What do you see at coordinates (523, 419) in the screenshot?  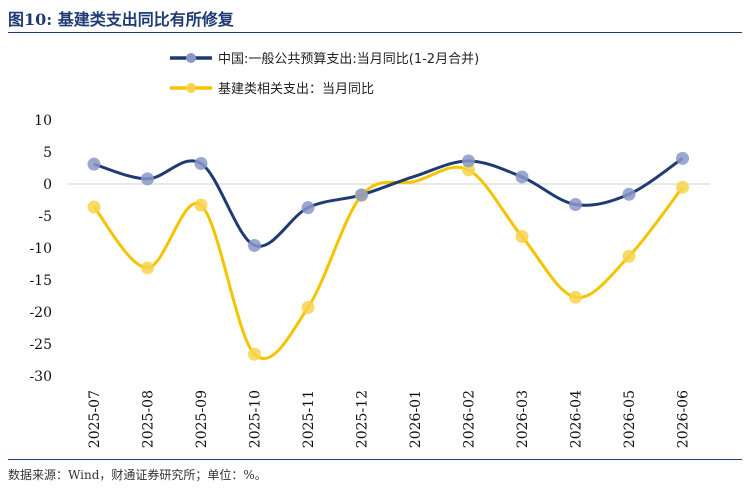 I see `x-tick-label: 2026-03` at bounding box center [523, 419].